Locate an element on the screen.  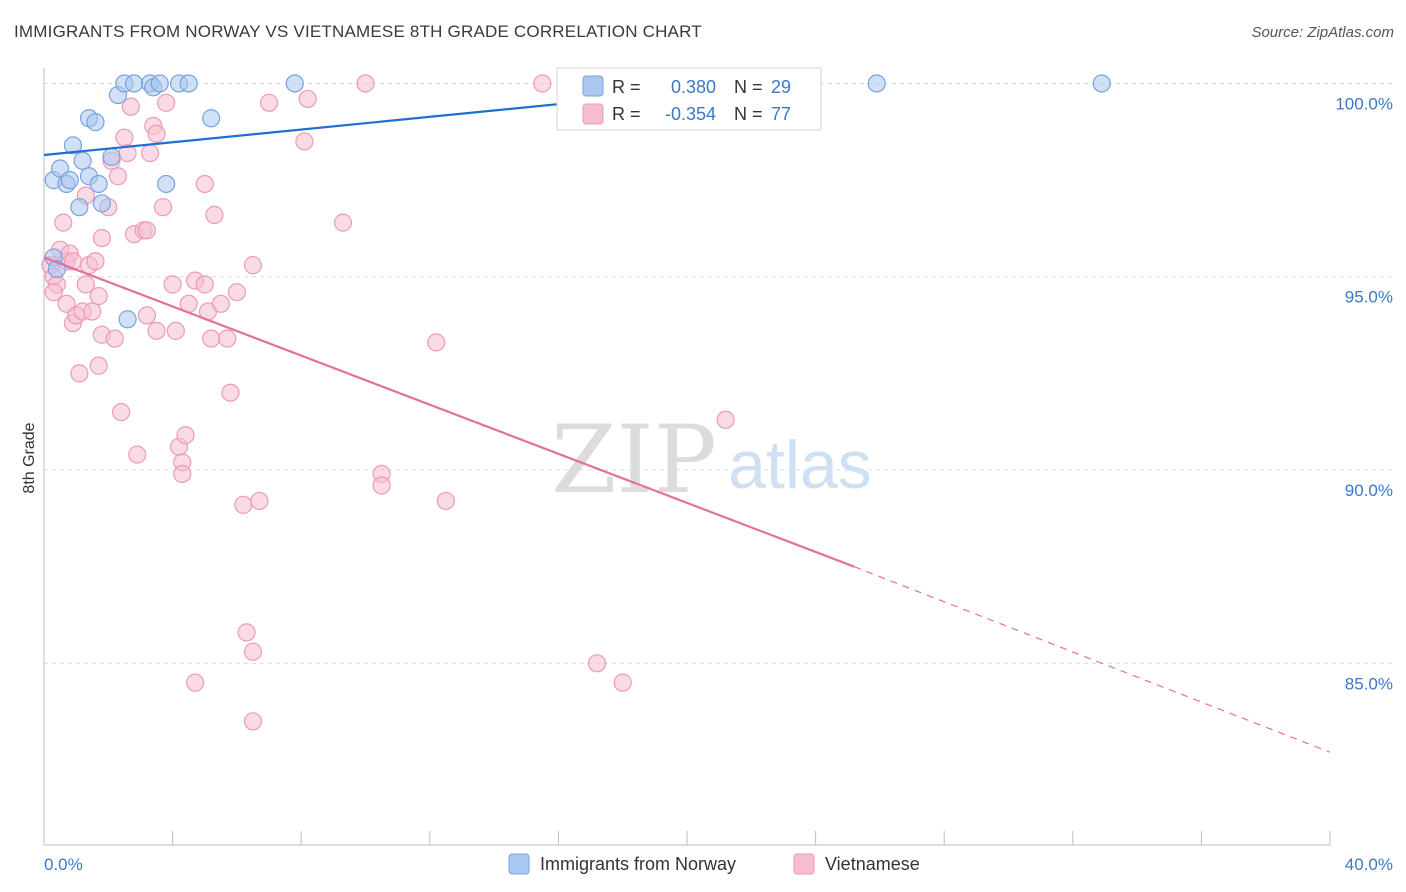
y-tick-label-1: 95.0% is located at coordinates (1369, 297).